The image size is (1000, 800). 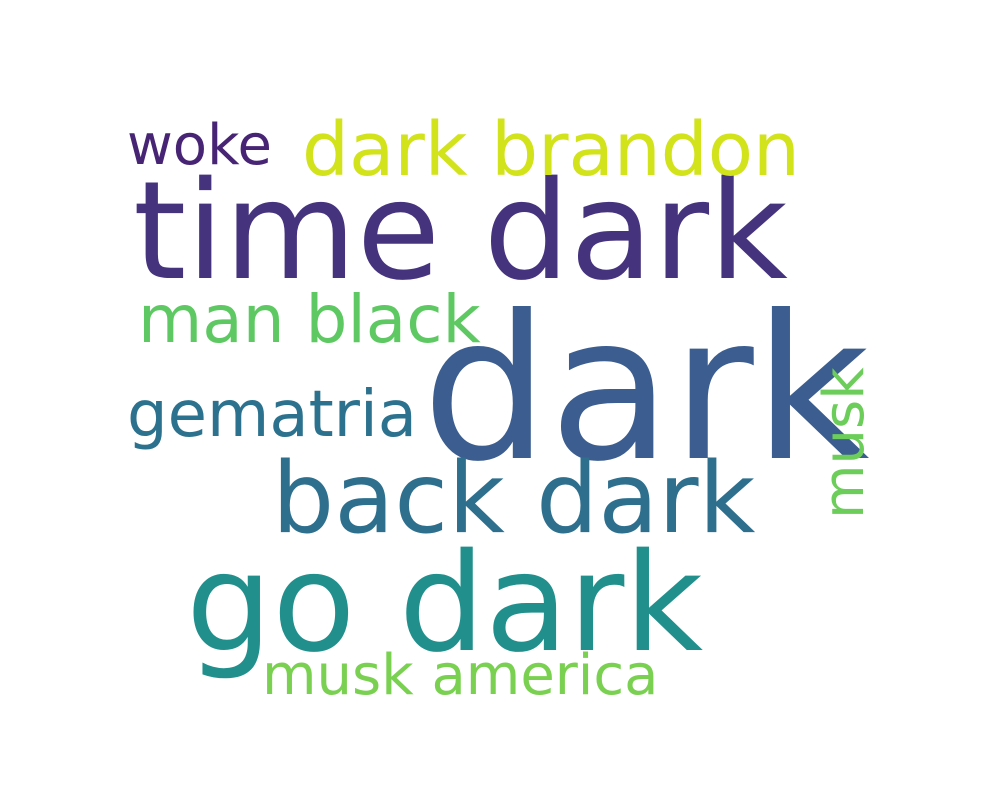 I want to click on word-dark: dark, so click(x=646, y=389).